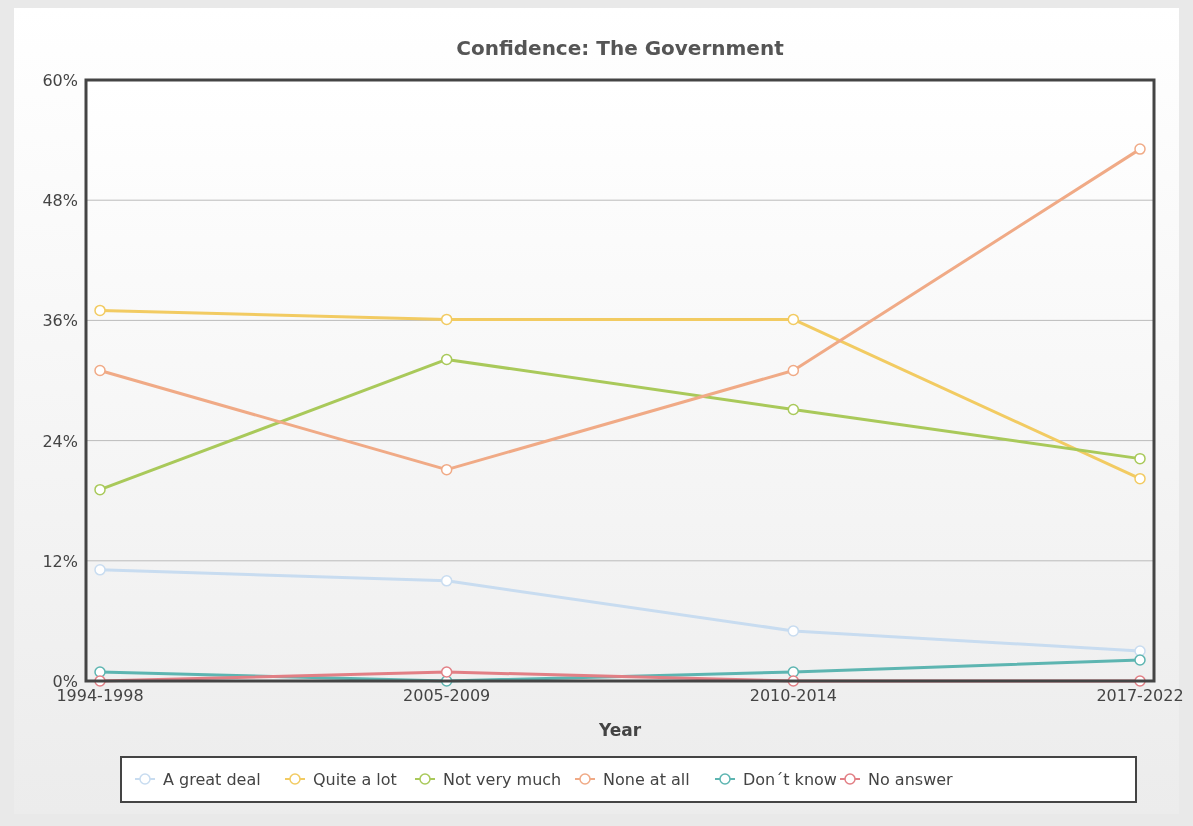 This screenshot has height=826, width=1193. I want to click on legend-label: Don´t know, so click(790, 779).